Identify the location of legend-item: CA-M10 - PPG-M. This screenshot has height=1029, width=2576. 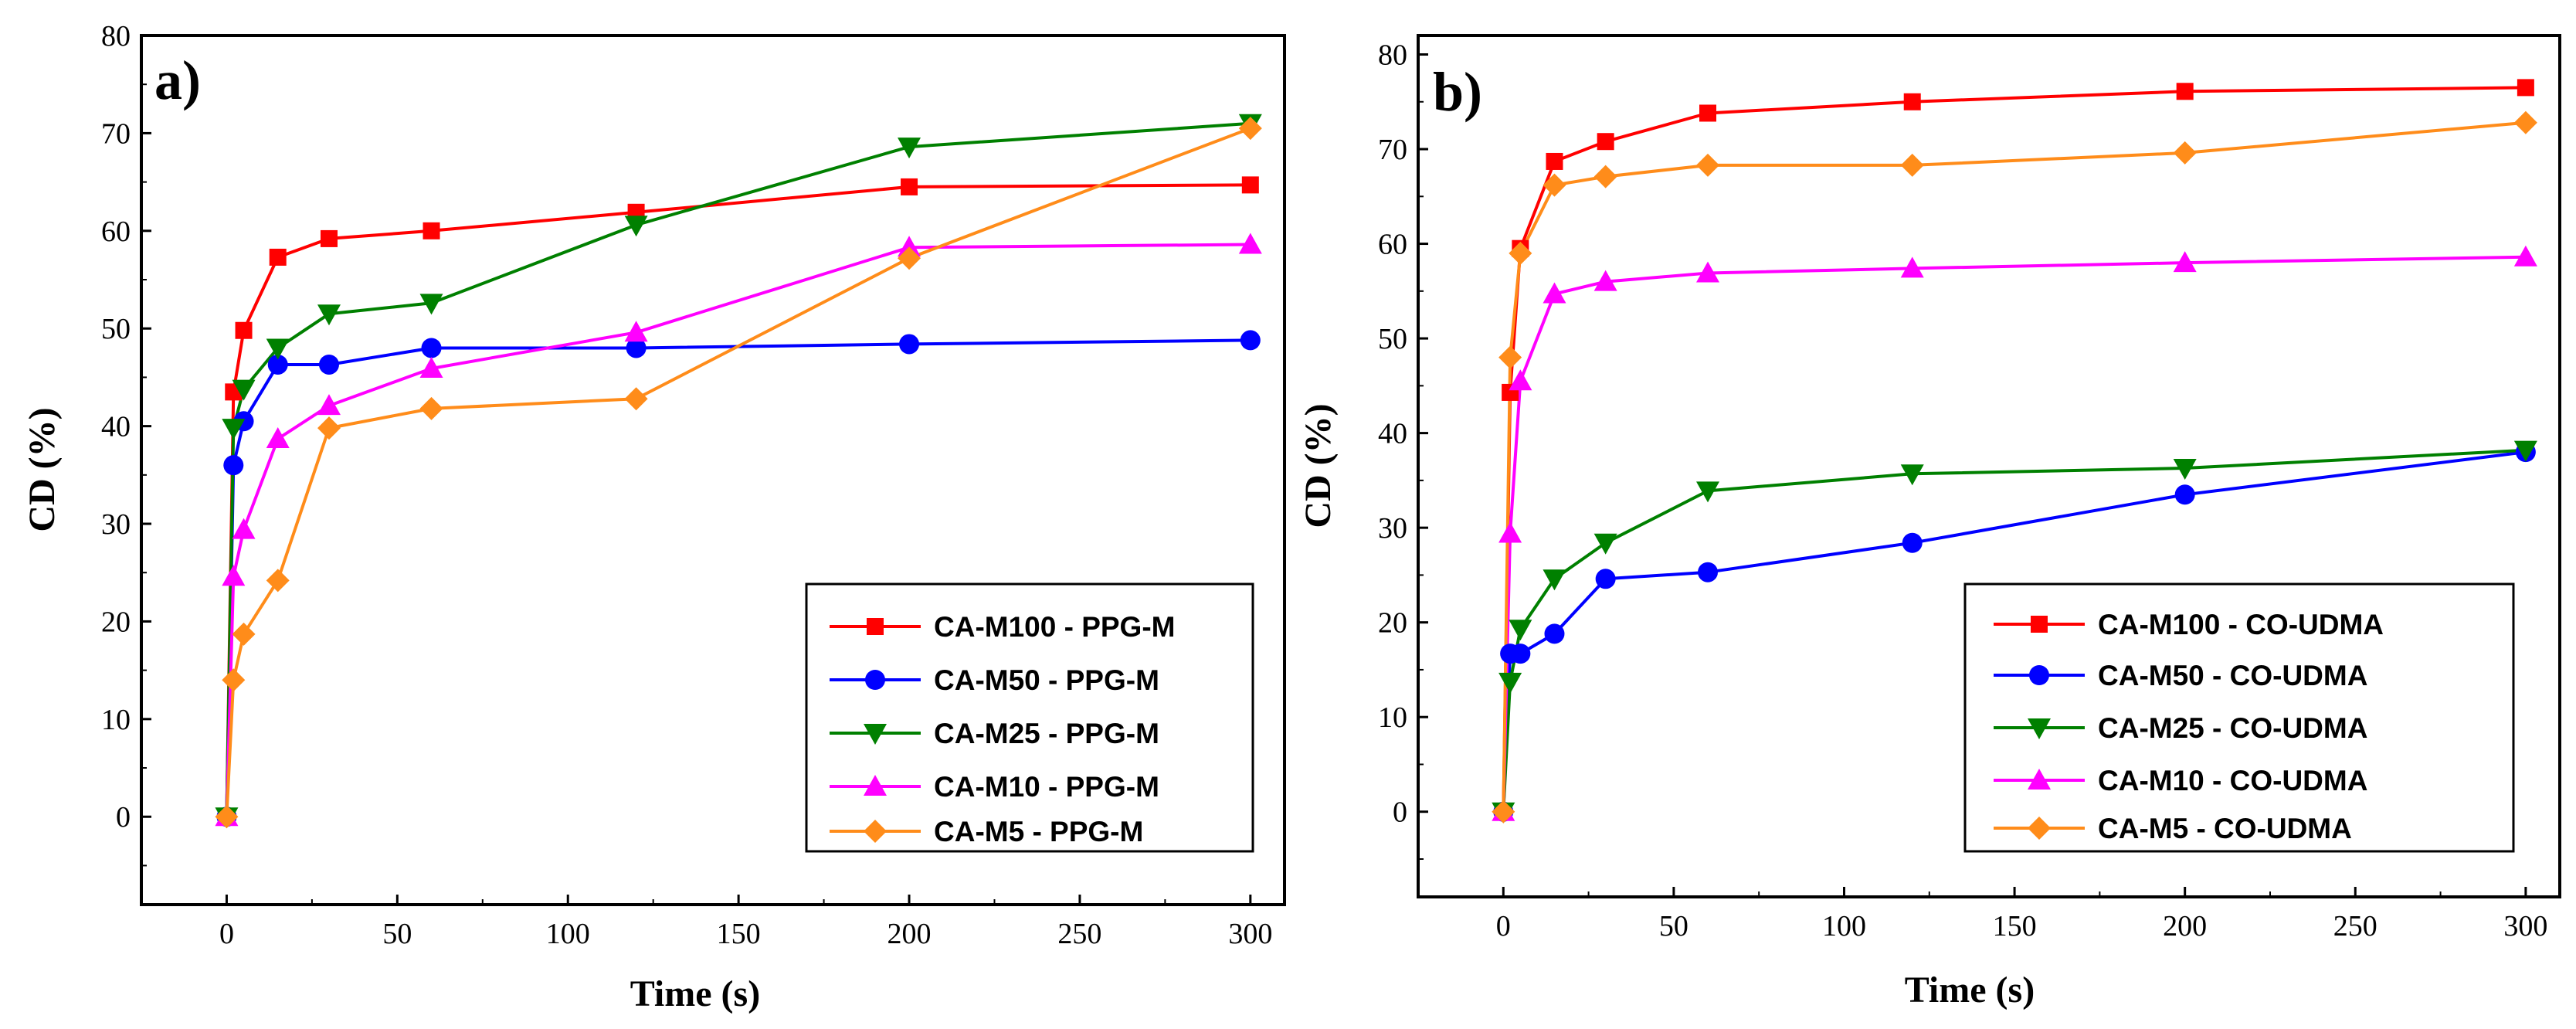
(995, 787).